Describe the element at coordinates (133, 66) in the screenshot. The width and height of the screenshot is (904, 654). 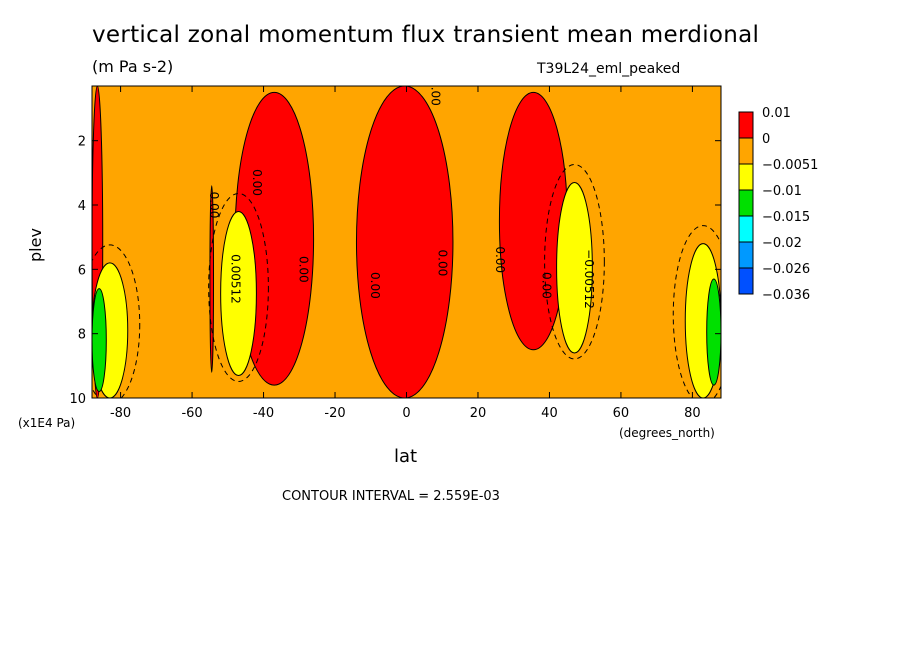
I see `chart-units: (m Pa s-2)` at that location.